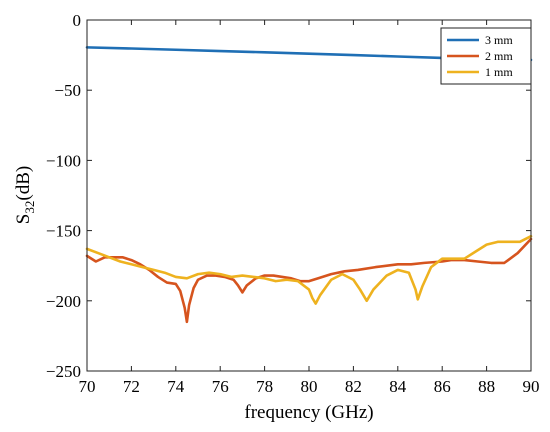 The image size is (550, 432). I want to click on x-tick-label: 82, so click(353, 386).